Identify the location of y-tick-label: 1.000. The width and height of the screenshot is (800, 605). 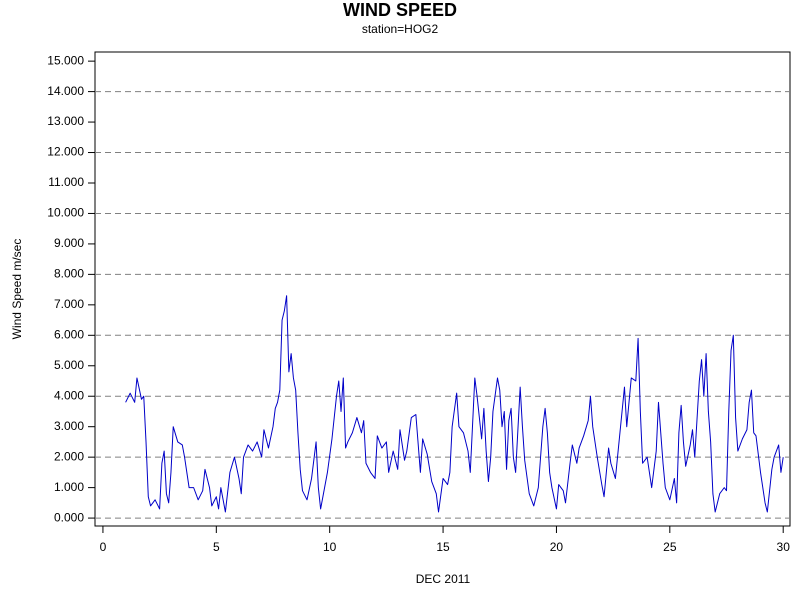
(69, 487).